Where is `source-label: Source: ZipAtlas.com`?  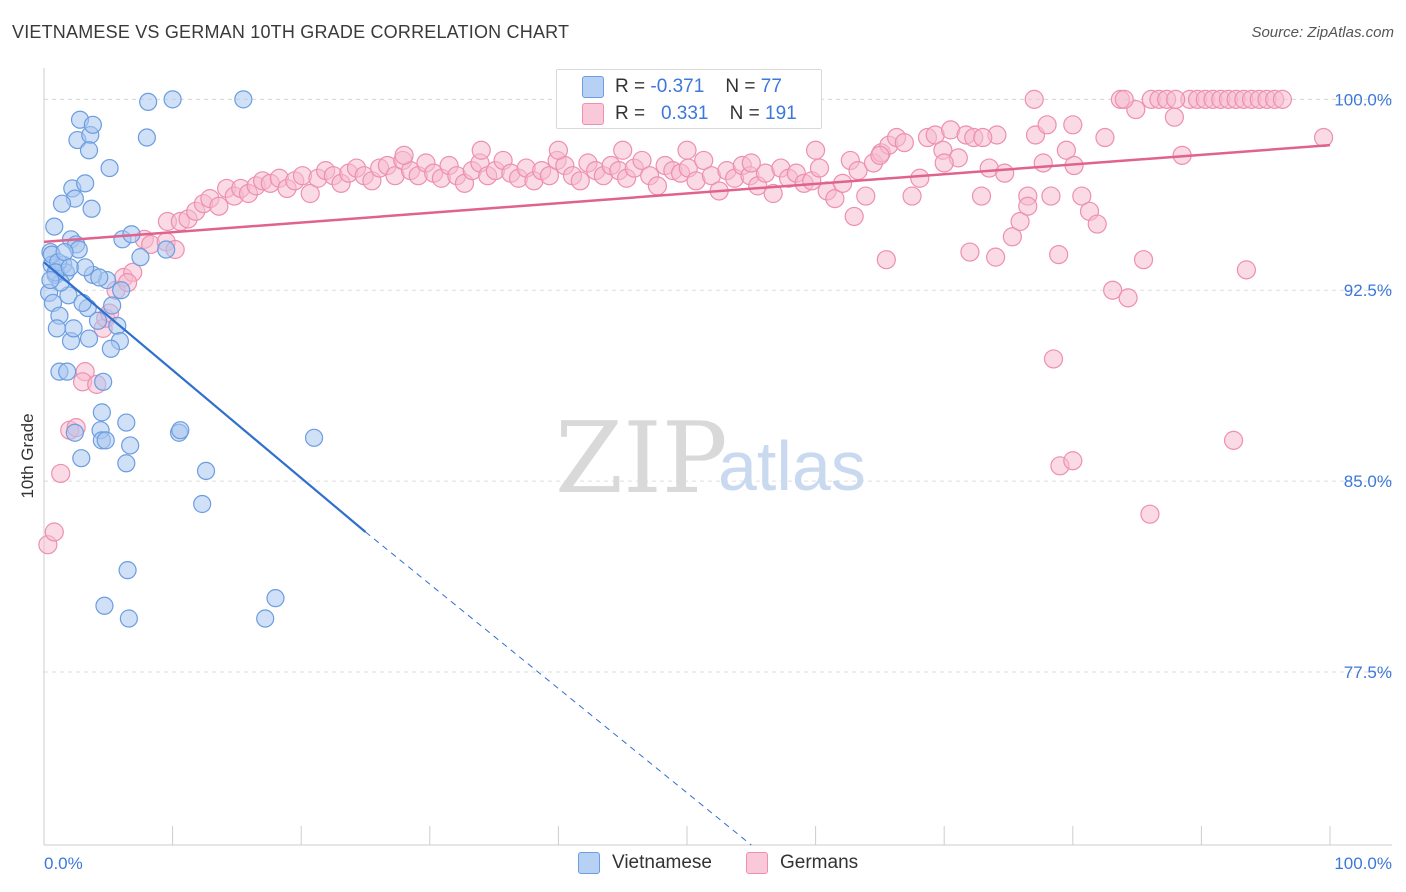
source-label: Source: ZipAtlas.com is located at coordinates (1322, 32).